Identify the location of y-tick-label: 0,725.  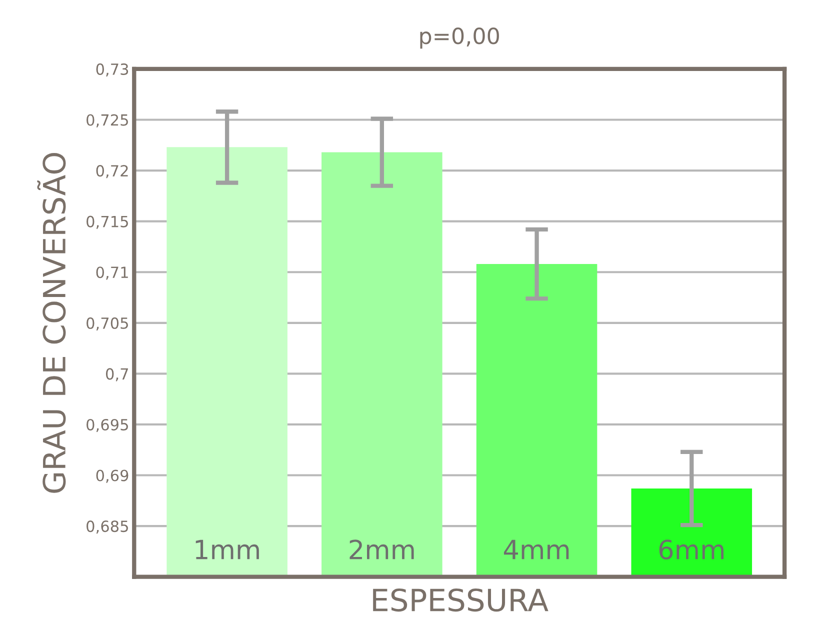
(107, 121).